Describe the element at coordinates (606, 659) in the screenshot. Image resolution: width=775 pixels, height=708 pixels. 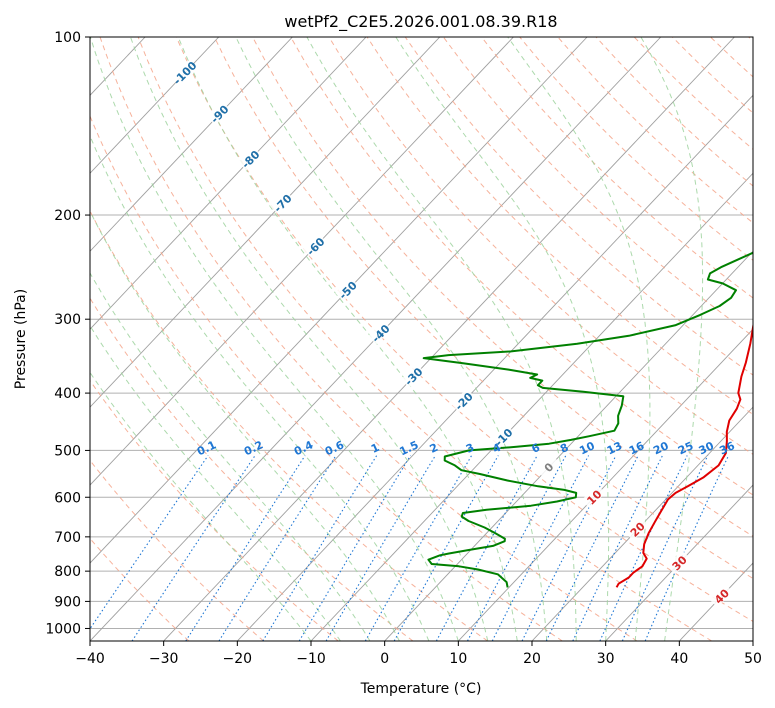
I see `x-tick-label: 30` at that location.